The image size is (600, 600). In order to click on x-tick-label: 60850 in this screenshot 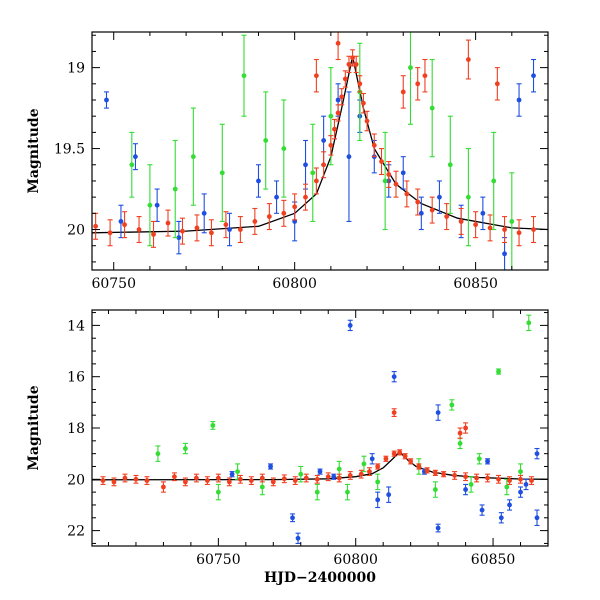, I will do `click(493, 560)`.